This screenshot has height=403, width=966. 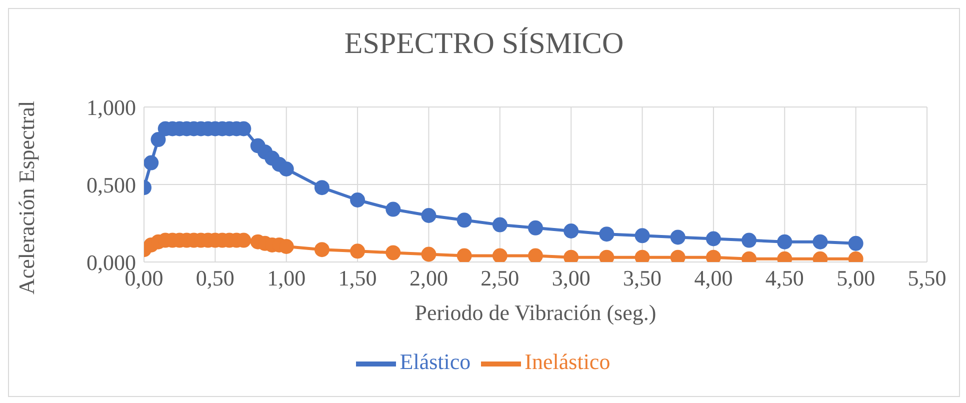 I want to click on x-tick-label: 2,00, so click(x=428, y=278).